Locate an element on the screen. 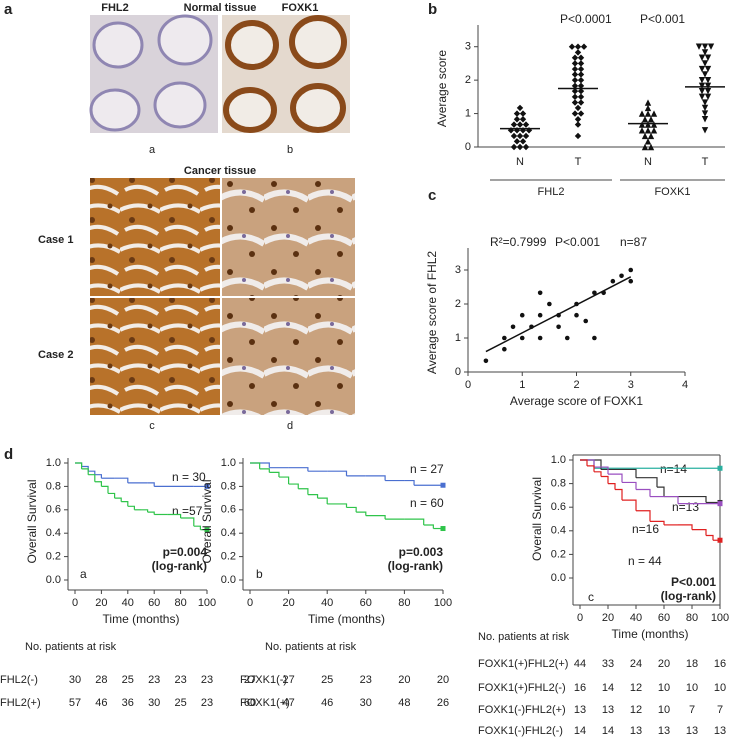 The height and width of the screenshot is (737, 732). image-label: FOXK1 is located at coordinates (300, 8).